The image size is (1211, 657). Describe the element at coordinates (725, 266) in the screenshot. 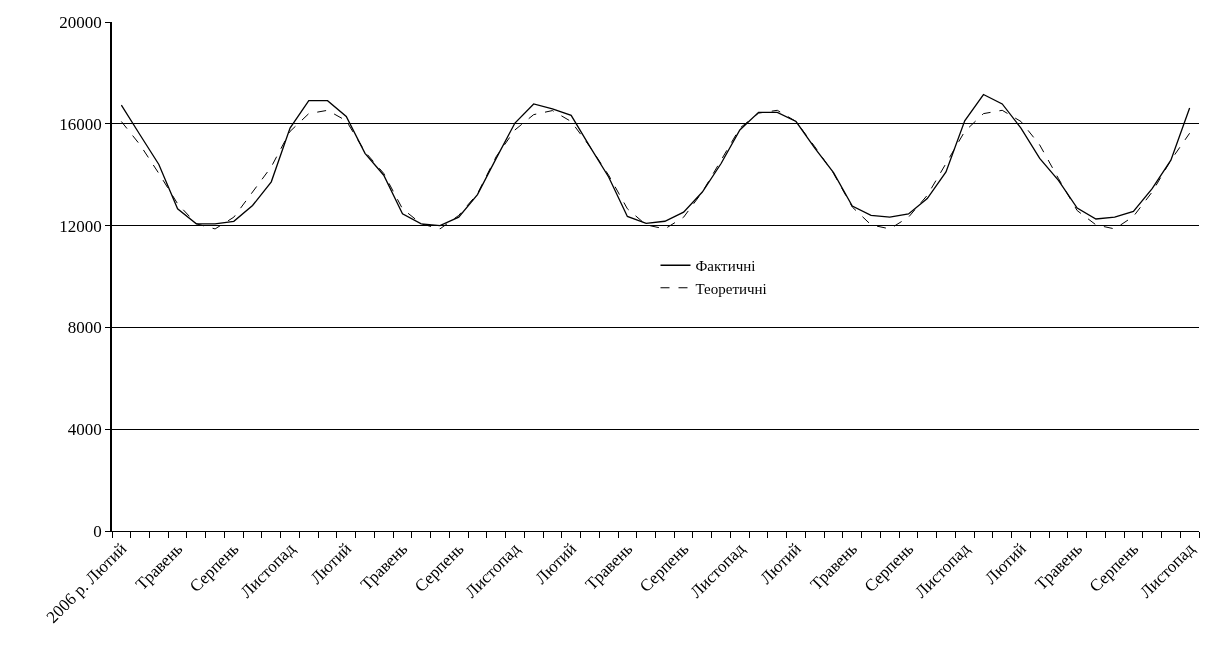

I see `legend-label: Фактичні` at that location.